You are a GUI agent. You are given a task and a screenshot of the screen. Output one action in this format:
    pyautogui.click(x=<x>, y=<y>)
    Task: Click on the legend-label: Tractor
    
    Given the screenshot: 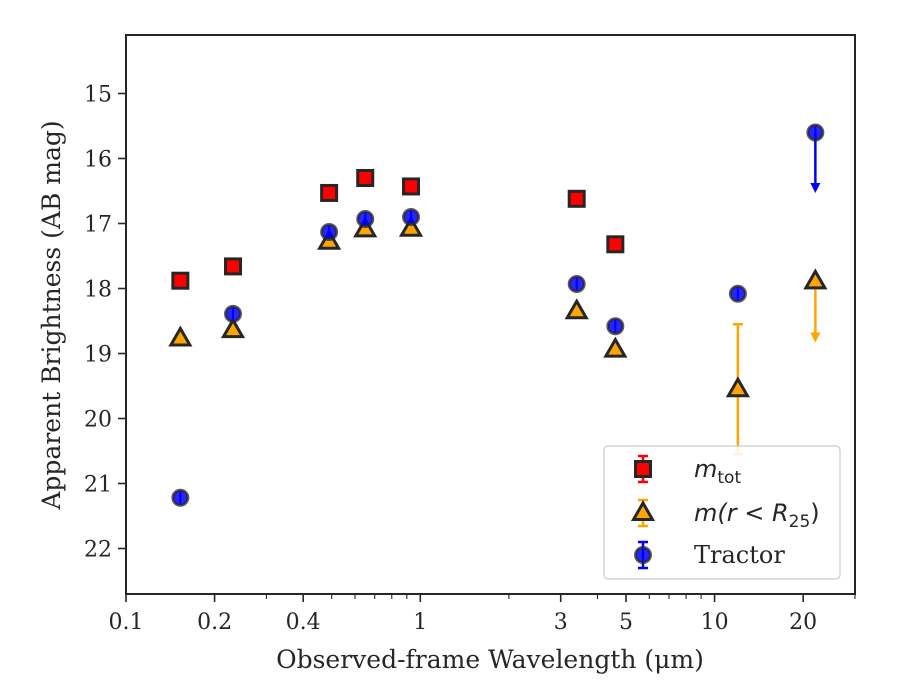 What is the action you would take?
    pyautogui.click(x=739, y=555)
    